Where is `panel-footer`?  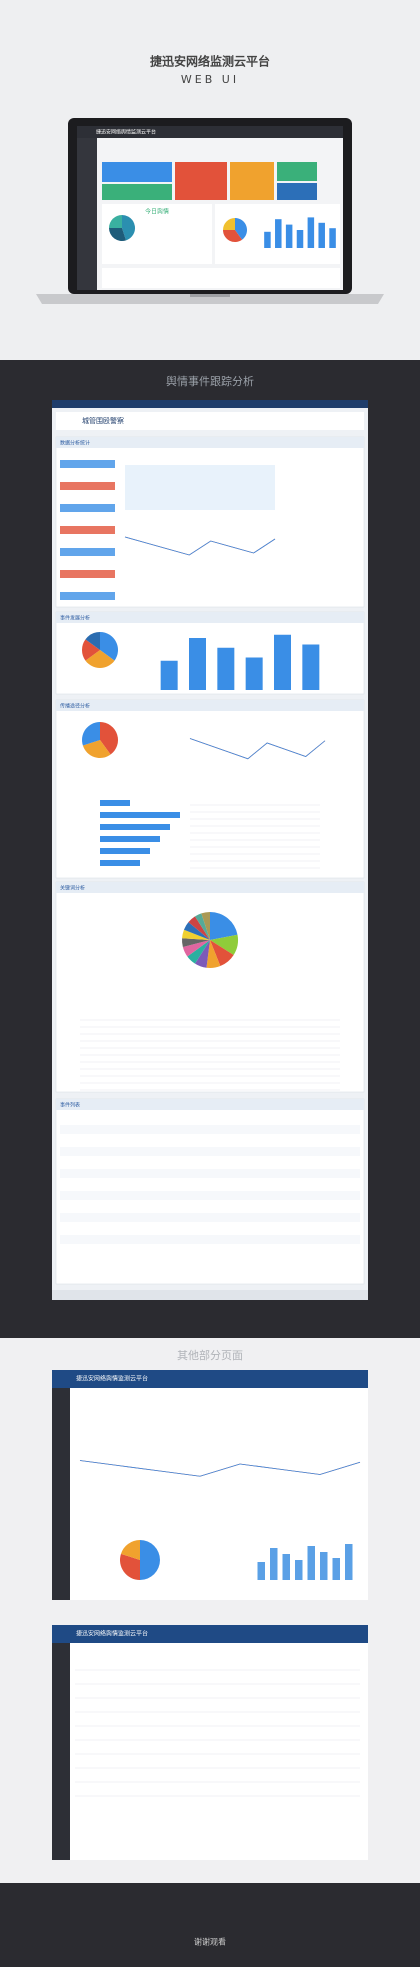 panel-footer is located at coordinates (210, 1295).